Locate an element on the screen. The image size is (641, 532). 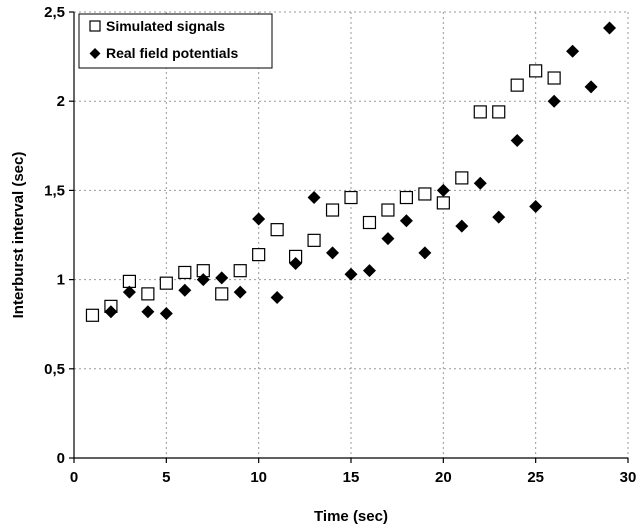
y-tick-label: 1,5 is located at coordinates (54, 190).